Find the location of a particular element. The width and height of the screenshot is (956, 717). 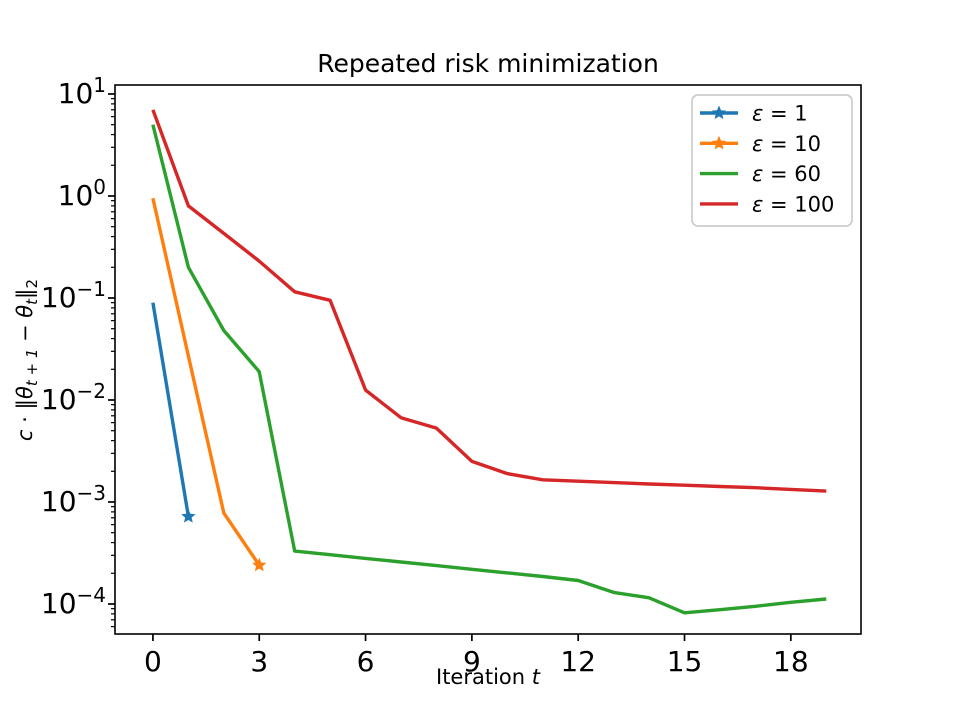

y-tick-label: 10⁻¹ is located at coordinates (73, 295).